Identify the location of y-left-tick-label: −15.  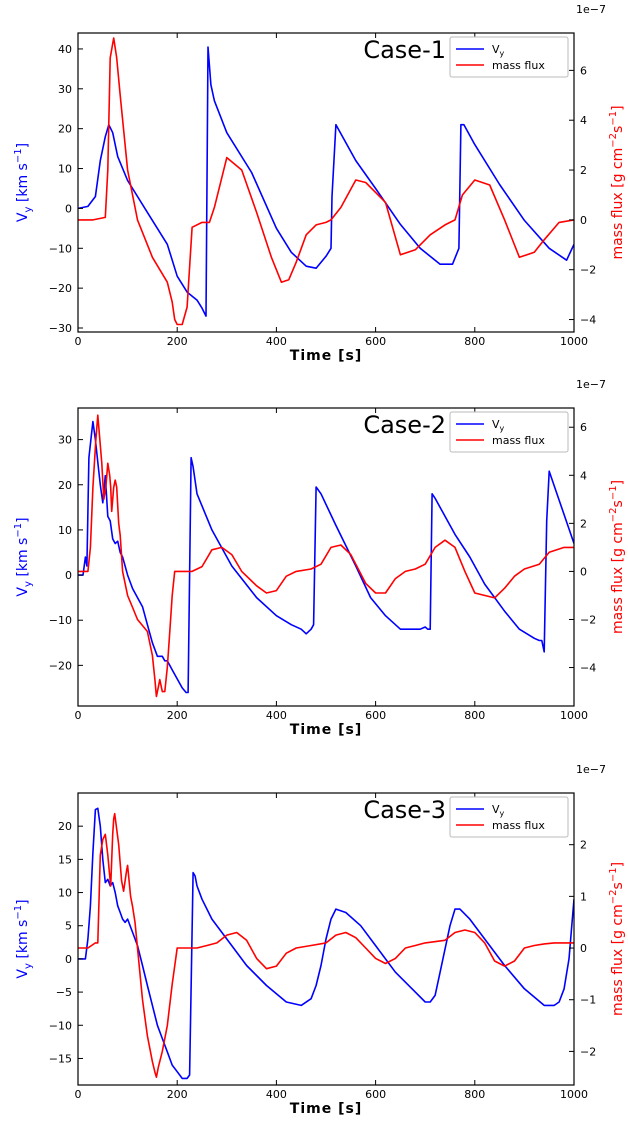
(60, 1058).